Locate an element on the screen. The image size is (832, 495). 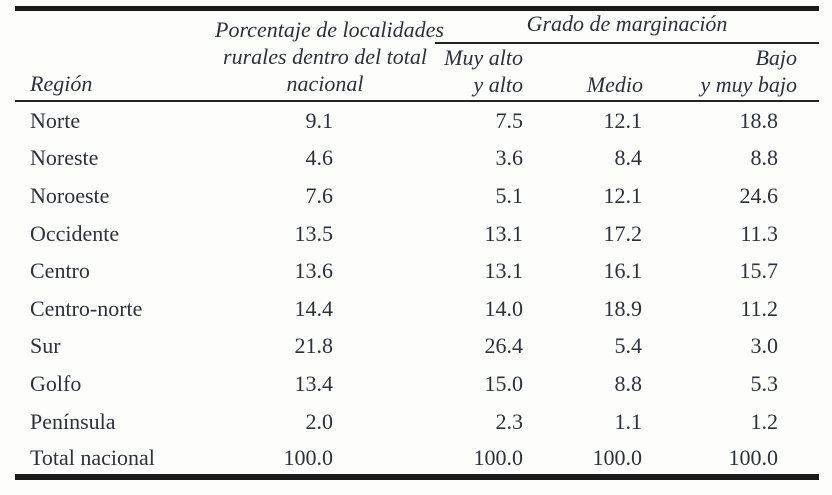
value-cell: 9.1 is located at coordinates (319, 121).